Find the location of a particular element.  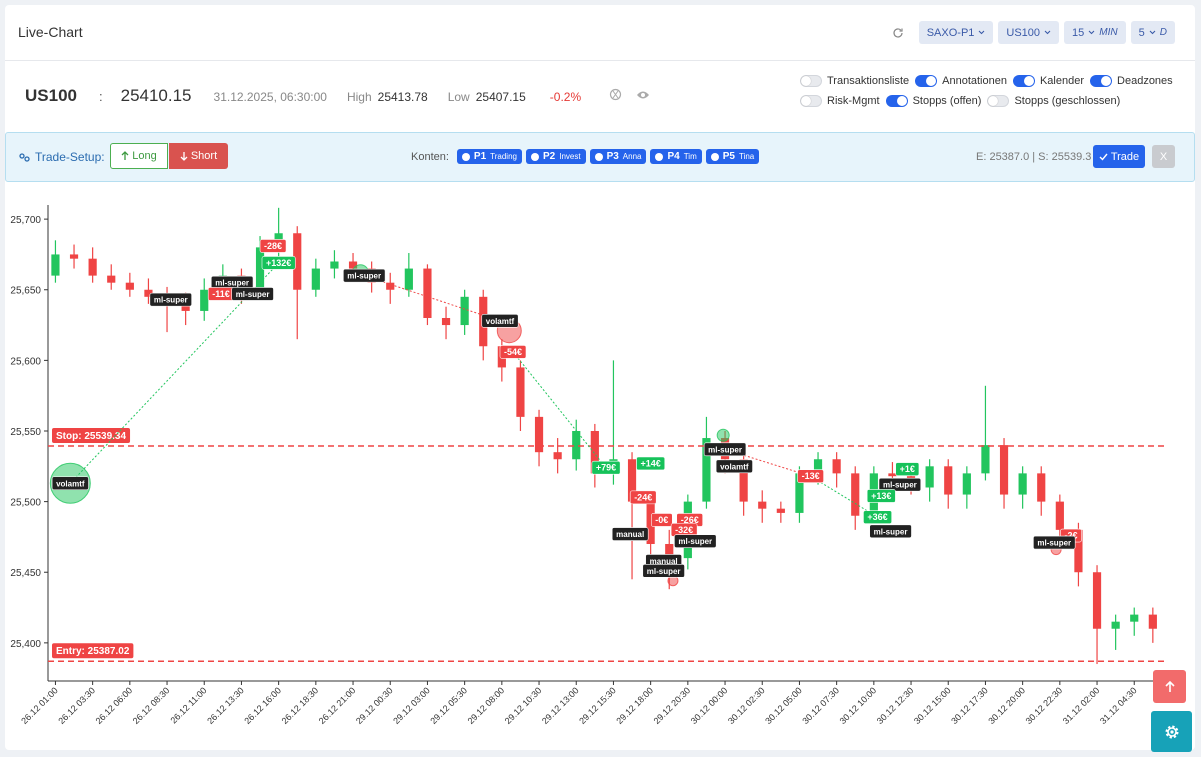

refresh-icon is located at coordinates (898, 33).